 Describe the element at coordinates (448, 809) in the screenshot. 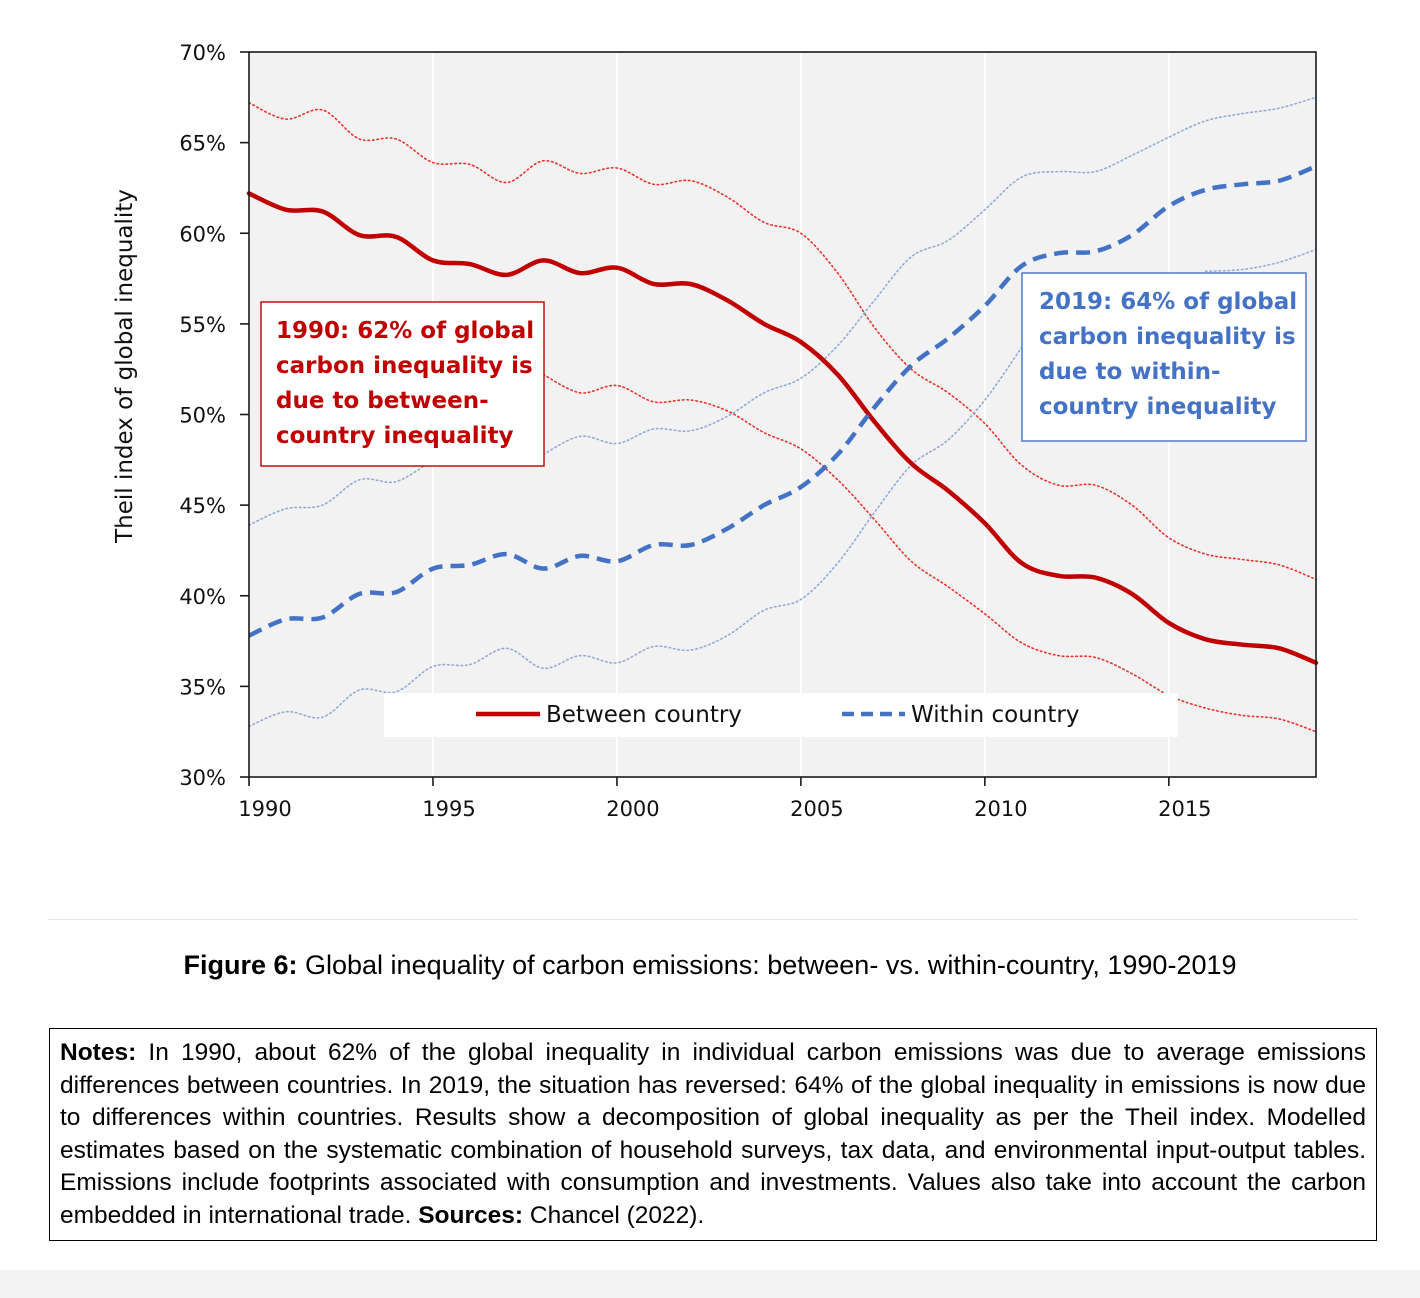

I see `x-tick-label: 1995` at that location.